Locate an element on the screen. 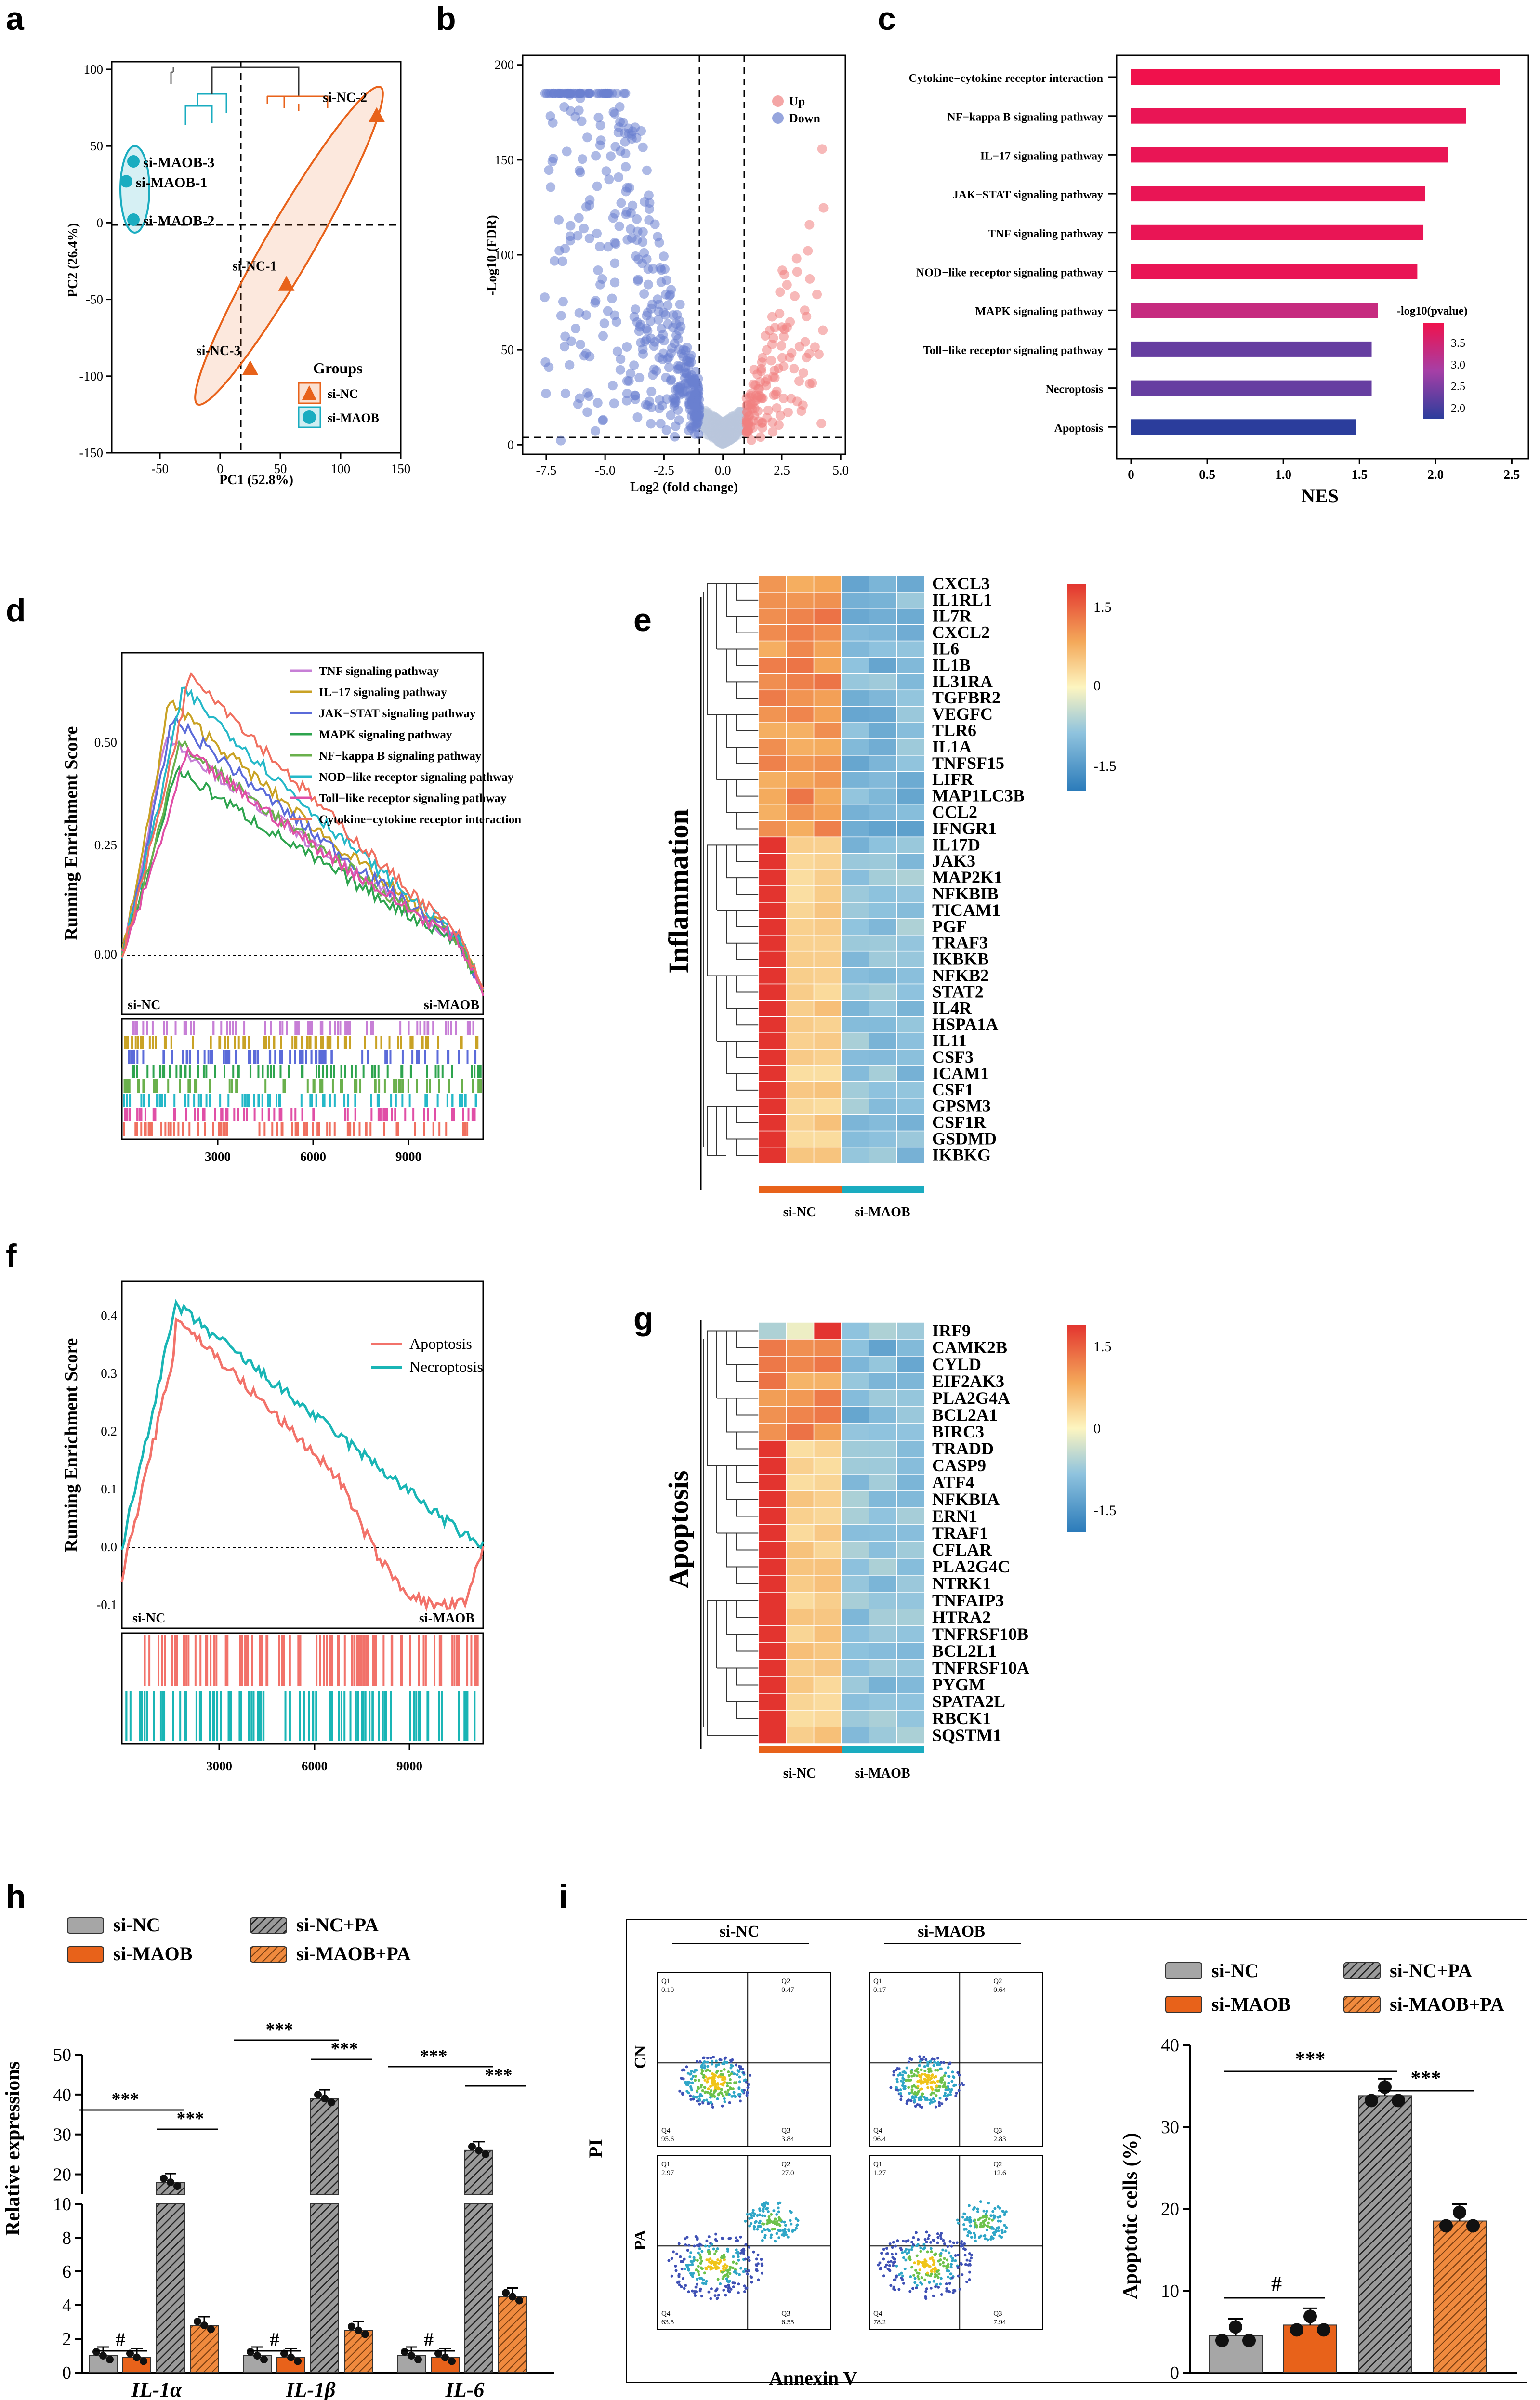  heatmap-e-gene-label: IL1B is located at coordinates (951, 664).